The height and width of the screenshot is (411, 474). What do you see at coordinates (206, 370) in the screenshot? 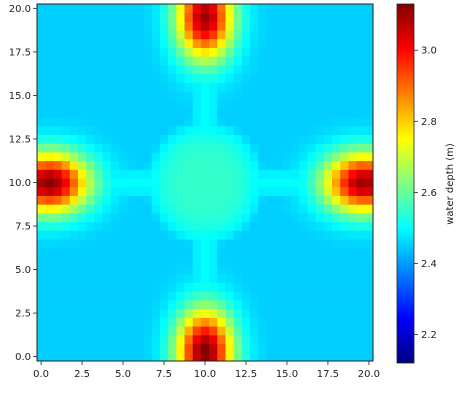
I see `x-axis: 0.0 2.5 5.0 7.5 10.0 12.5 15.0 17.5 20.0` at bounding box center [206, 370].